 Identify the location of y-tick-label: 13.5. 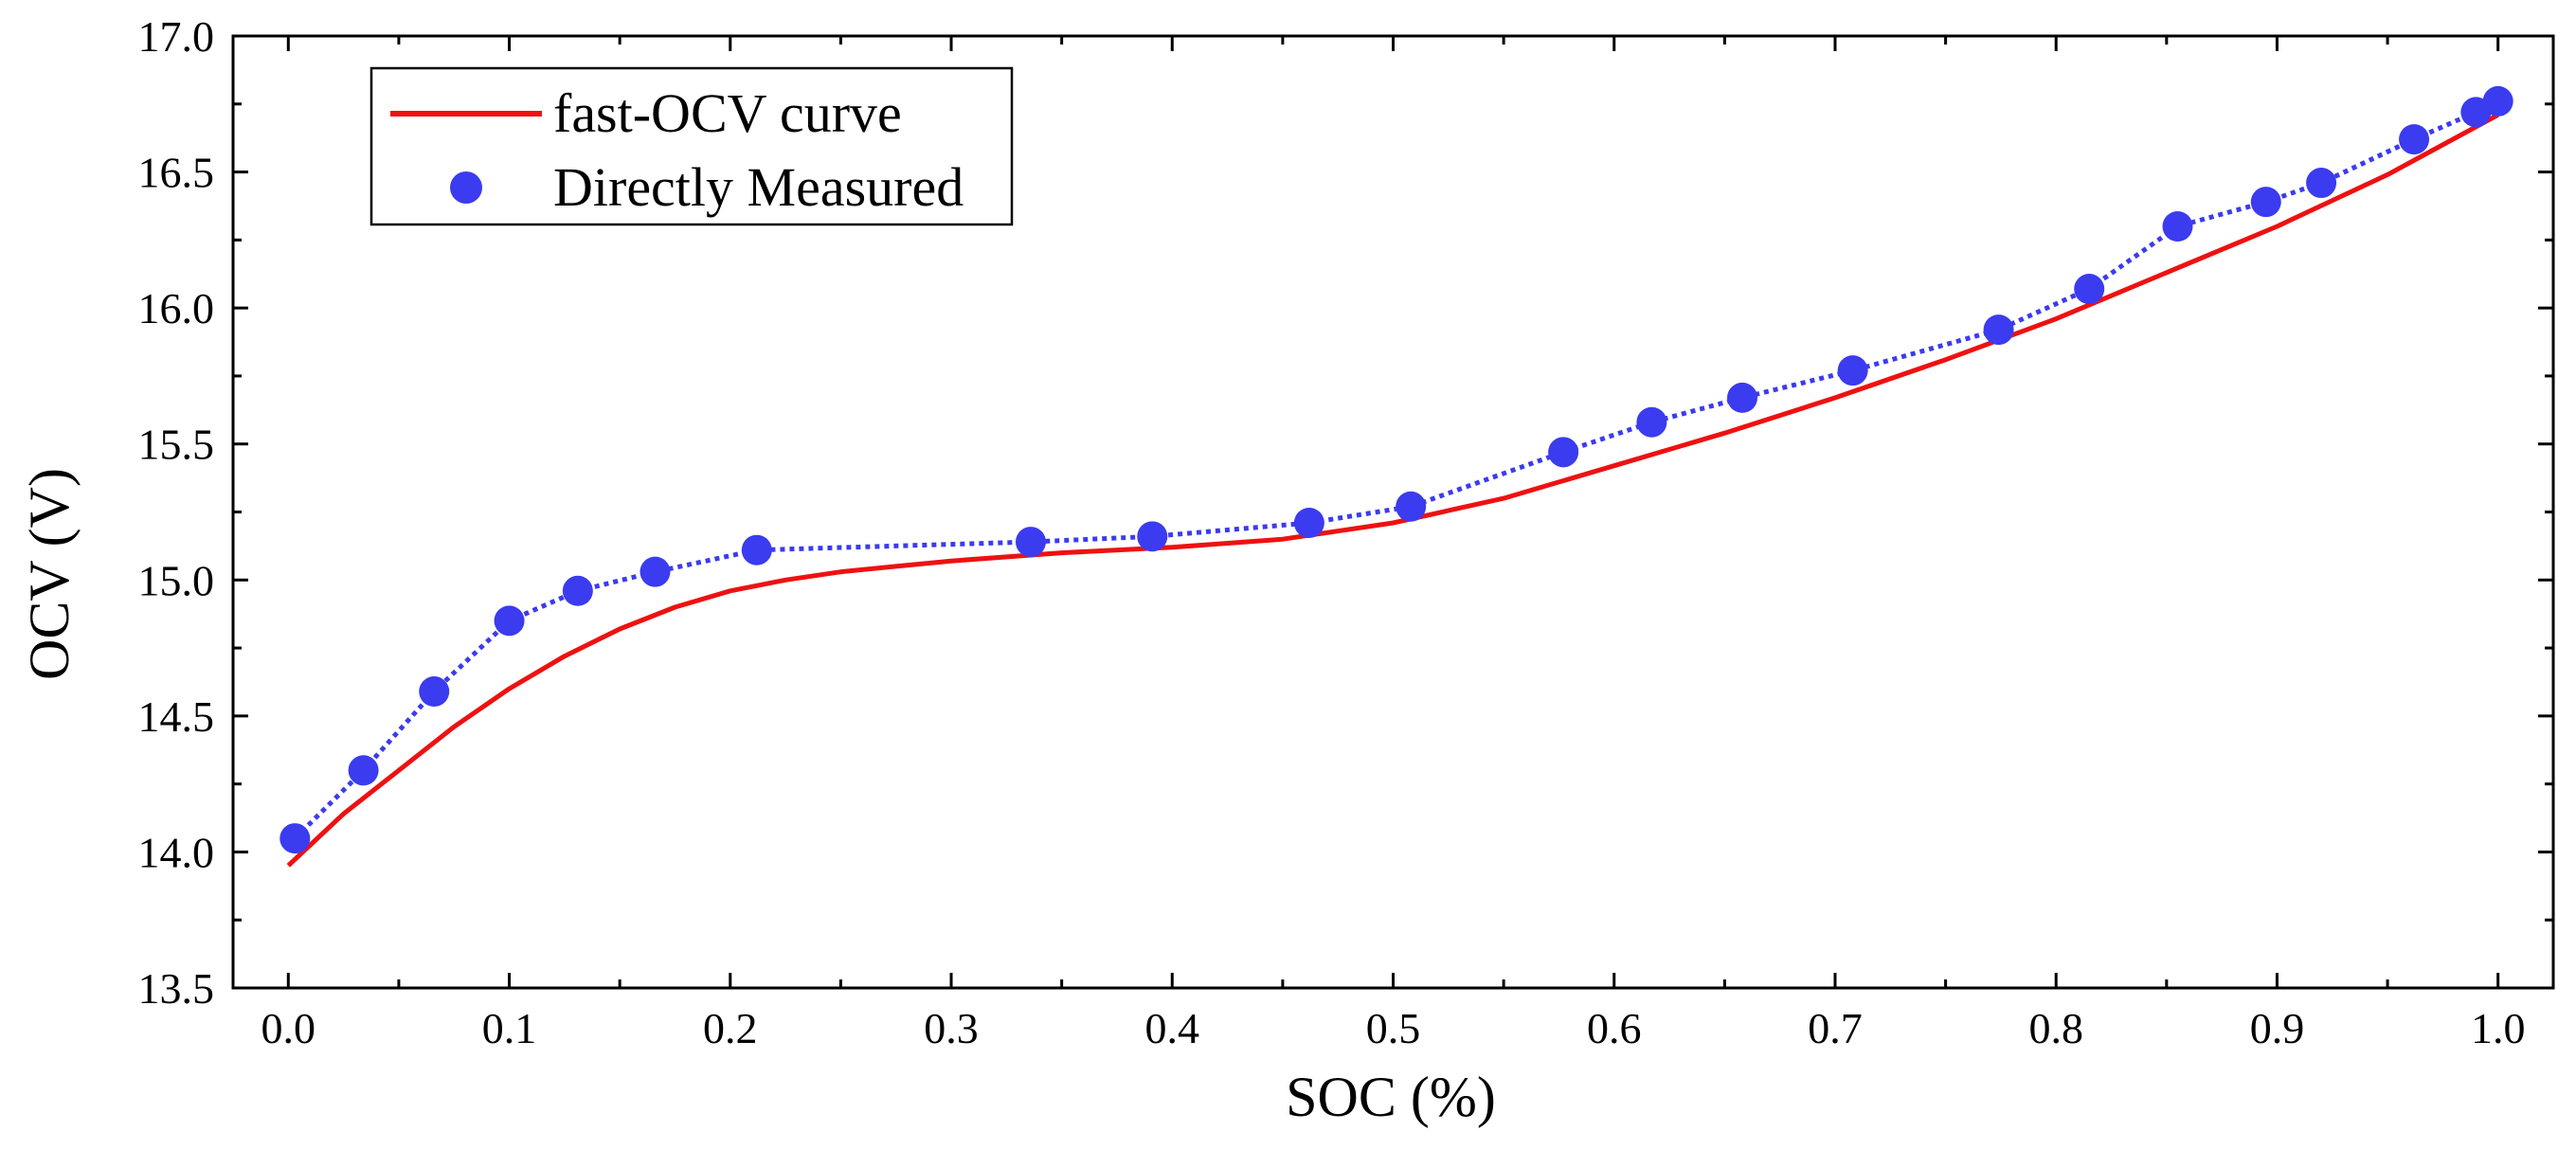
(176, 988).